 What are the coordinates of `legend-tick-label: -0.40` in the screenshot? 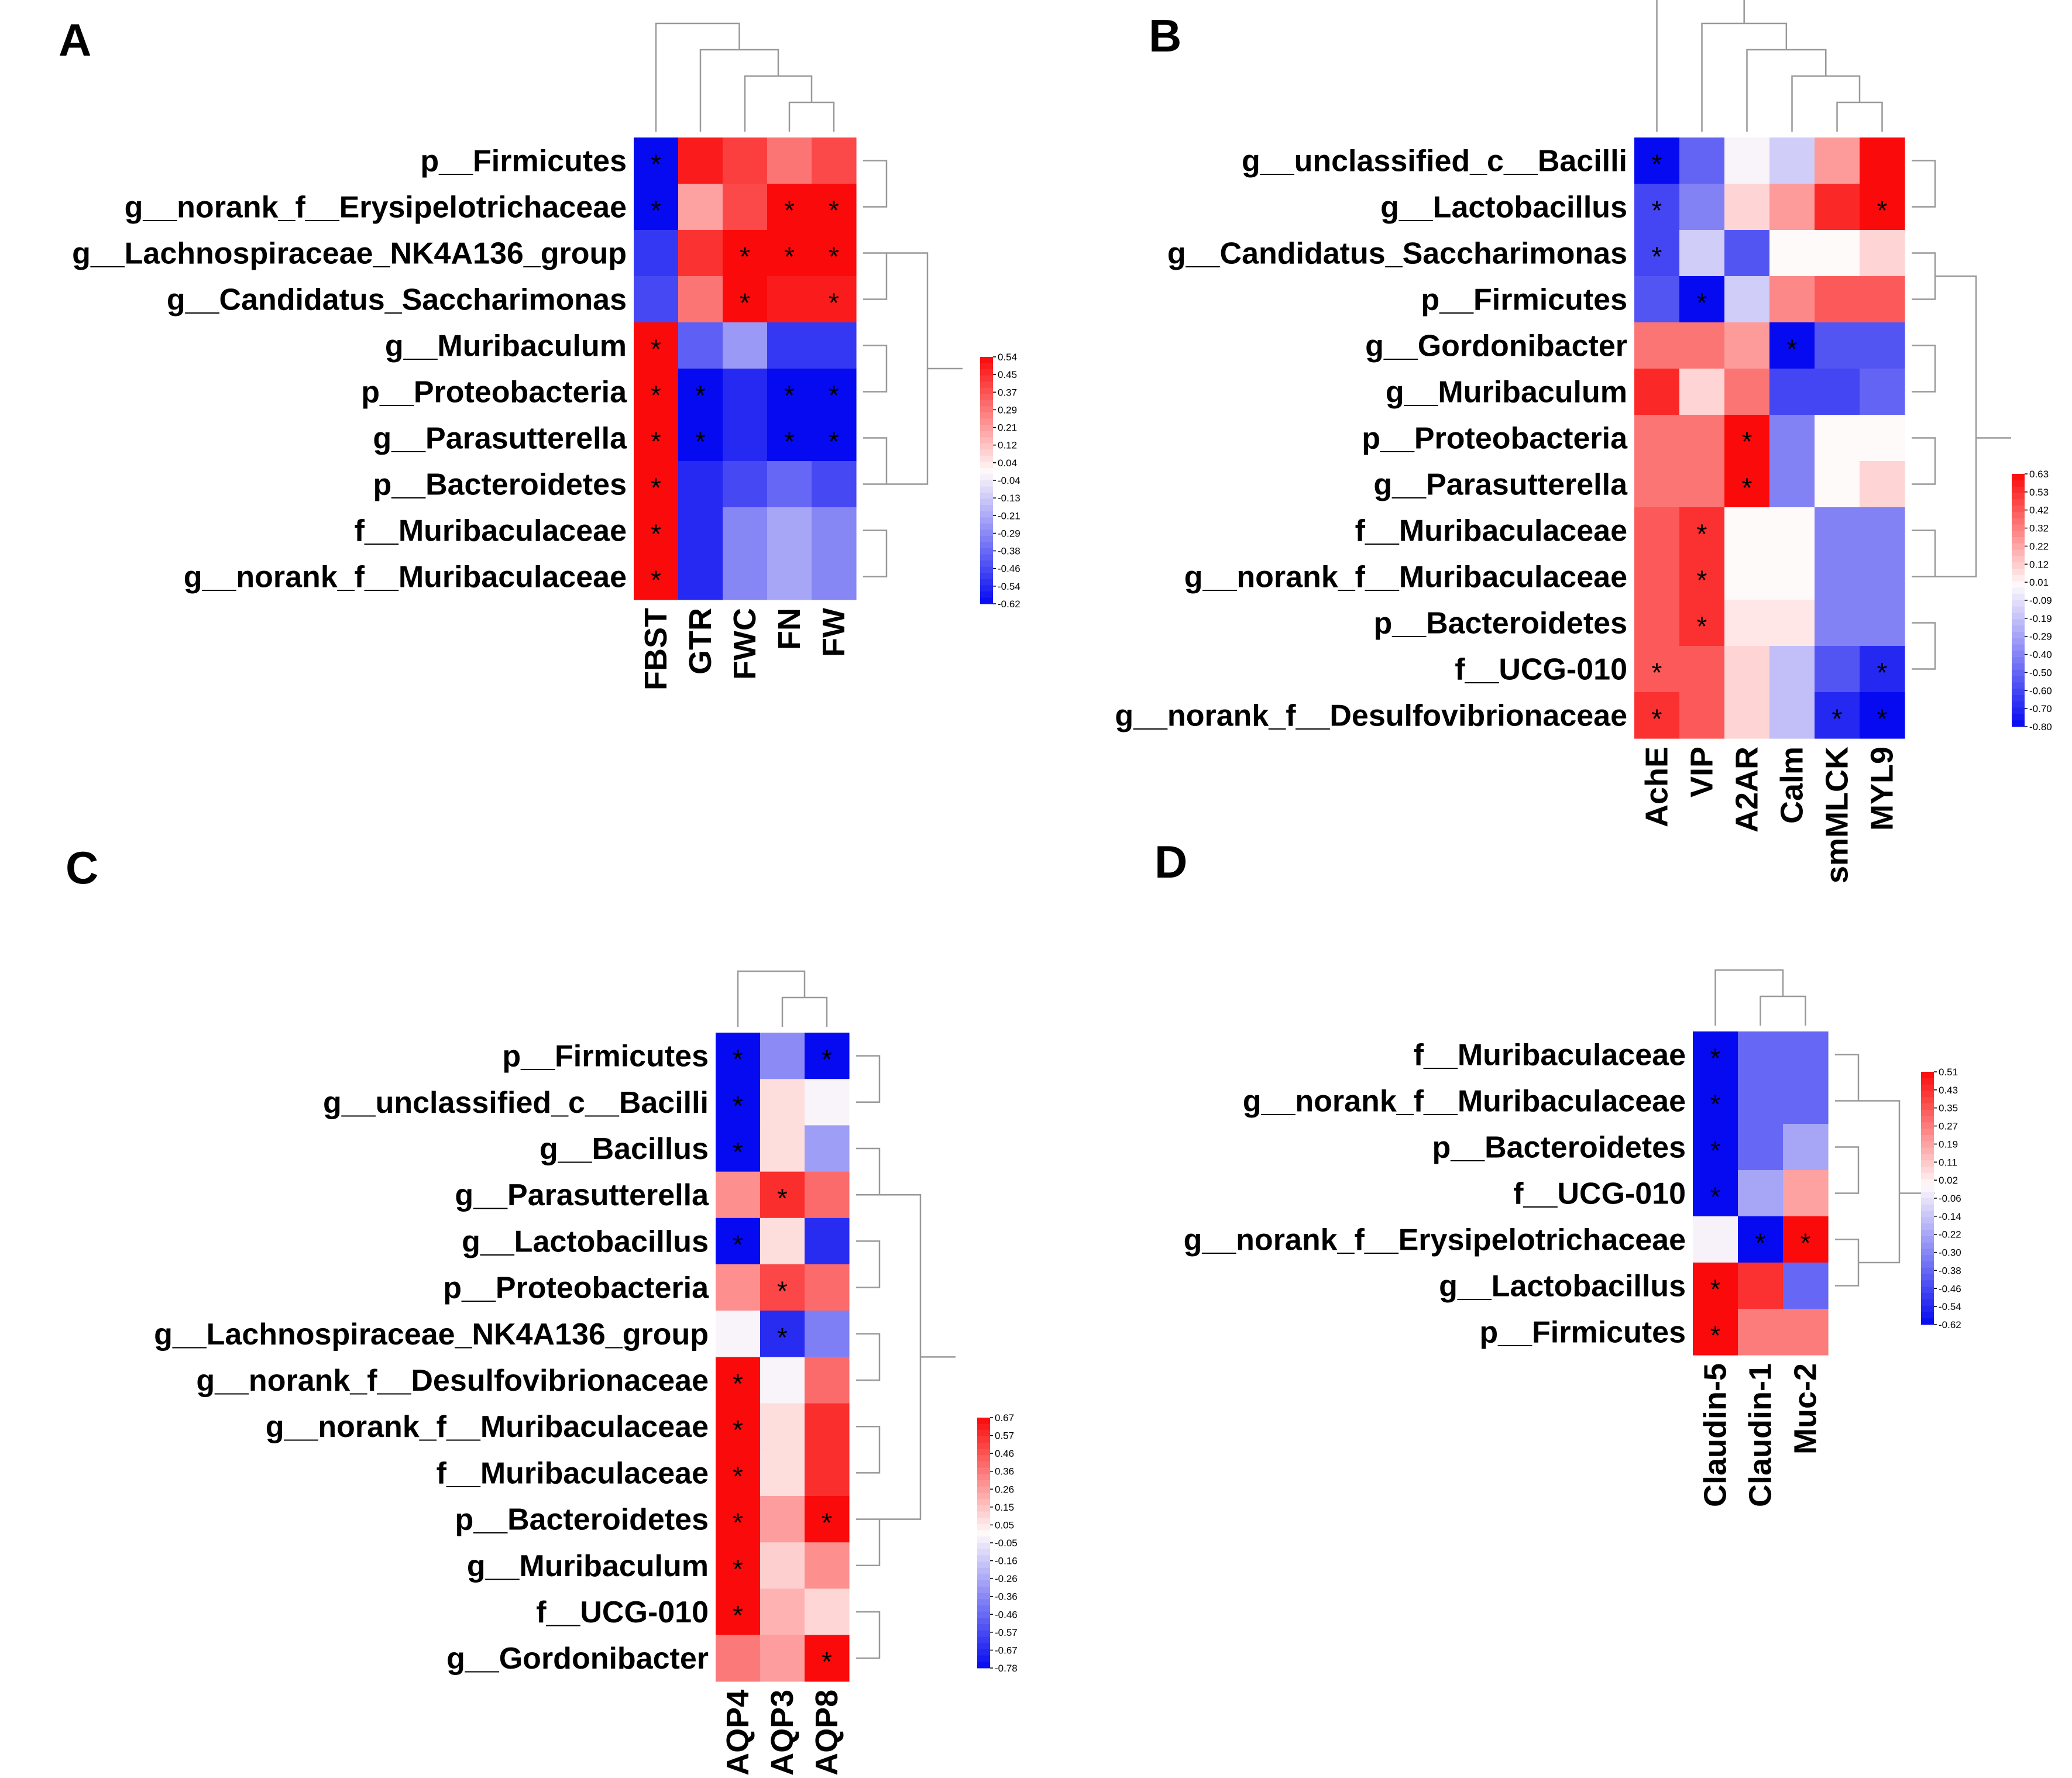 It's located at (2040, 655).